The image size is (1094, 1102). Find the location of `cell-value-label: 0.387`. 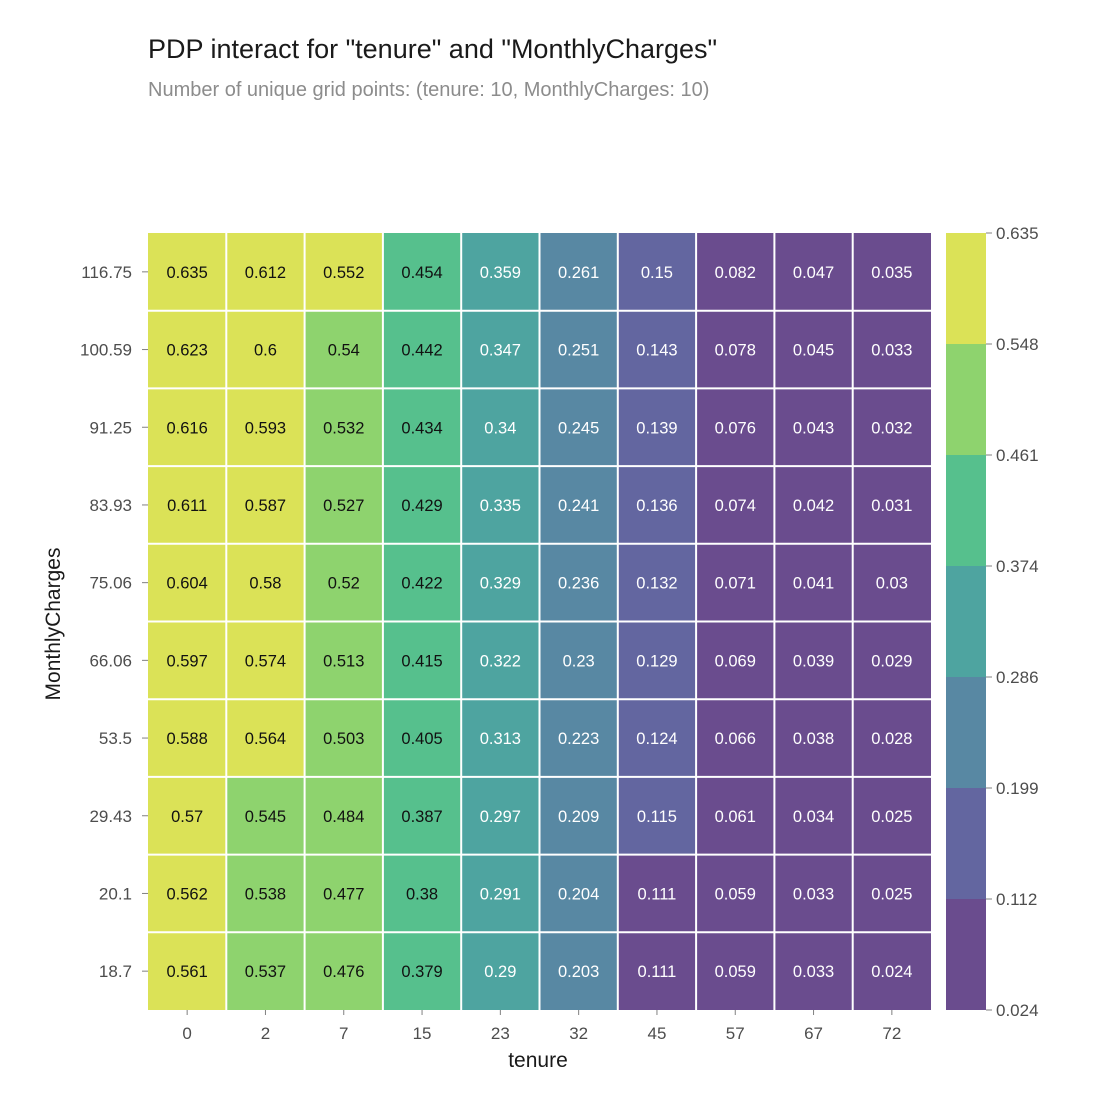

cell-value-label: 0.387 is located at coordinates (421, 817).